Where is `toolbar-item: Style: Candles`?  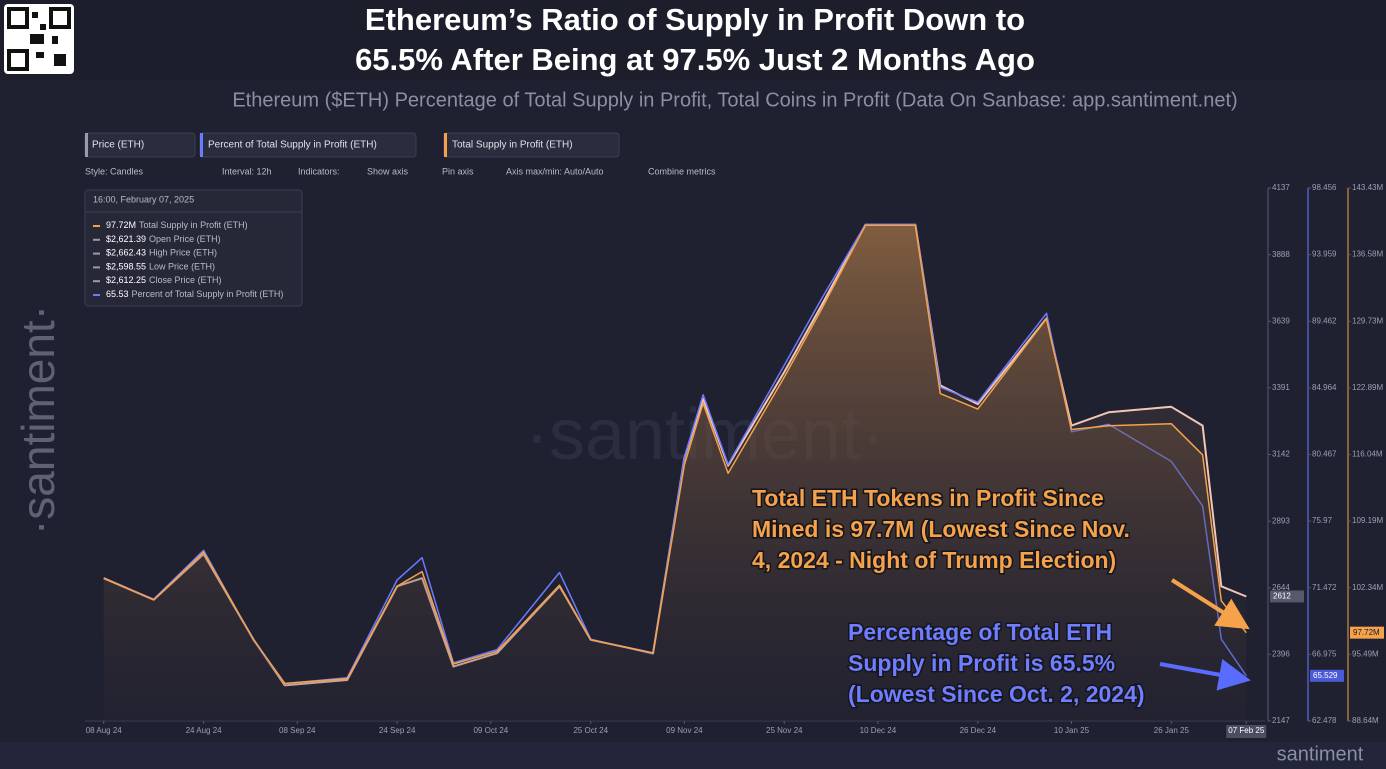
toolbar-item: Style: Candles is located at coordinates (114, 171).